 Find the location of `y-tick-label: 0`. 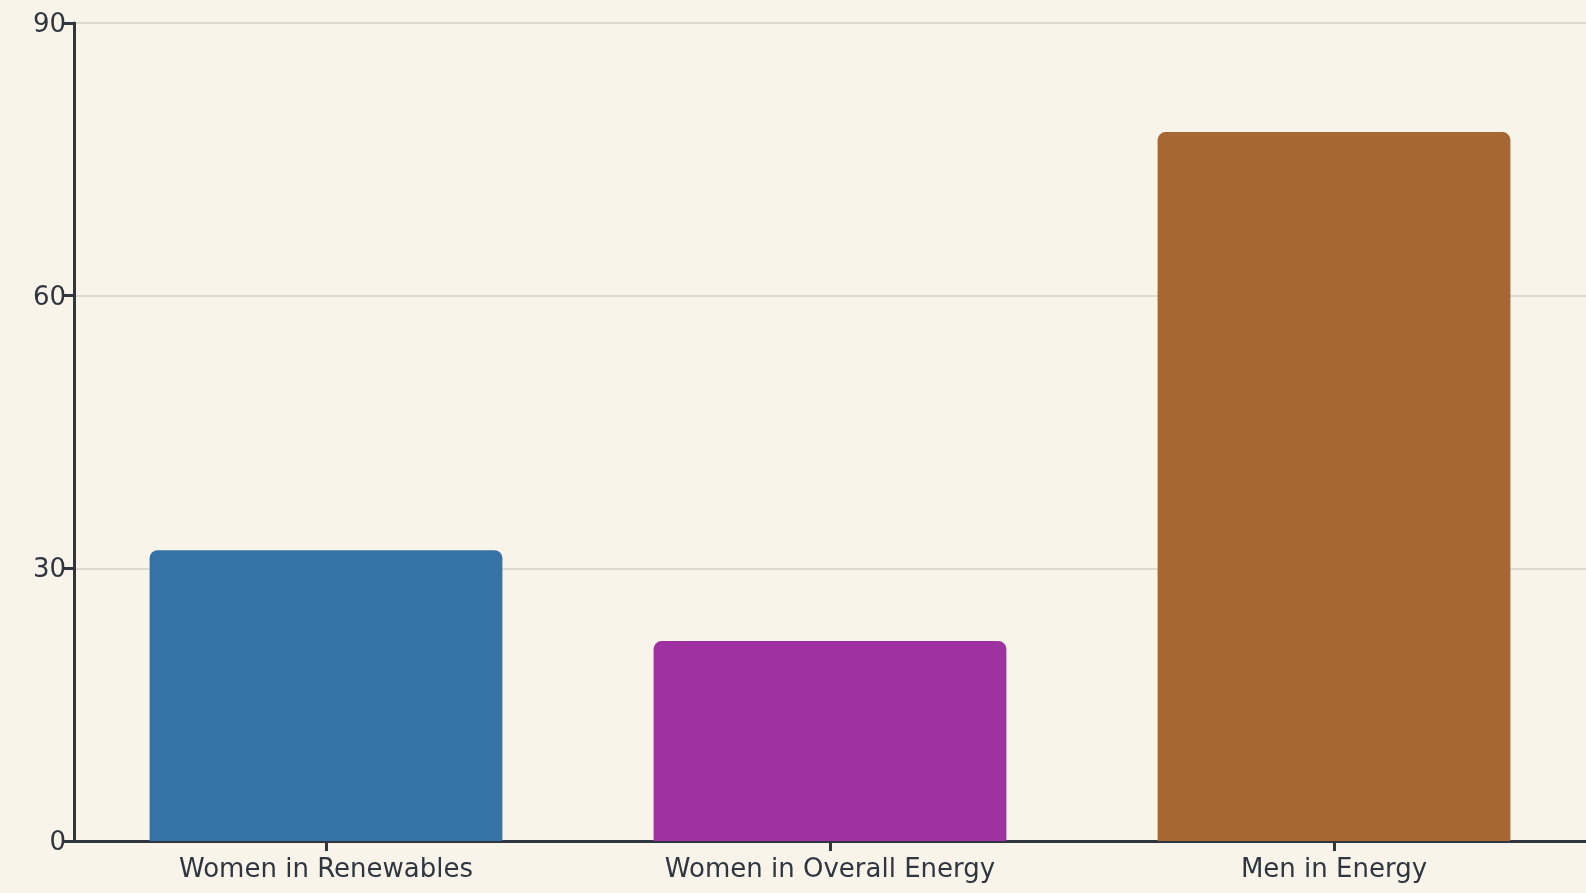

y-tick-label: 0 is located at coordinates (57, 841).